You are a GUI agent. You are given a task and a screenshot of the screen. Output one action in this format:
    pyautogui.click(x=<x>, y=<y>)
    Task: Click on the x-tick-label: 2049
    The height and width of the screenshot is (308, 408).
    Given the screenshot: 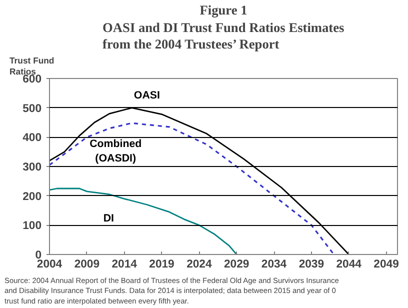 What is the action you would take?
    pyautogui.click(x=386, y=264)
    